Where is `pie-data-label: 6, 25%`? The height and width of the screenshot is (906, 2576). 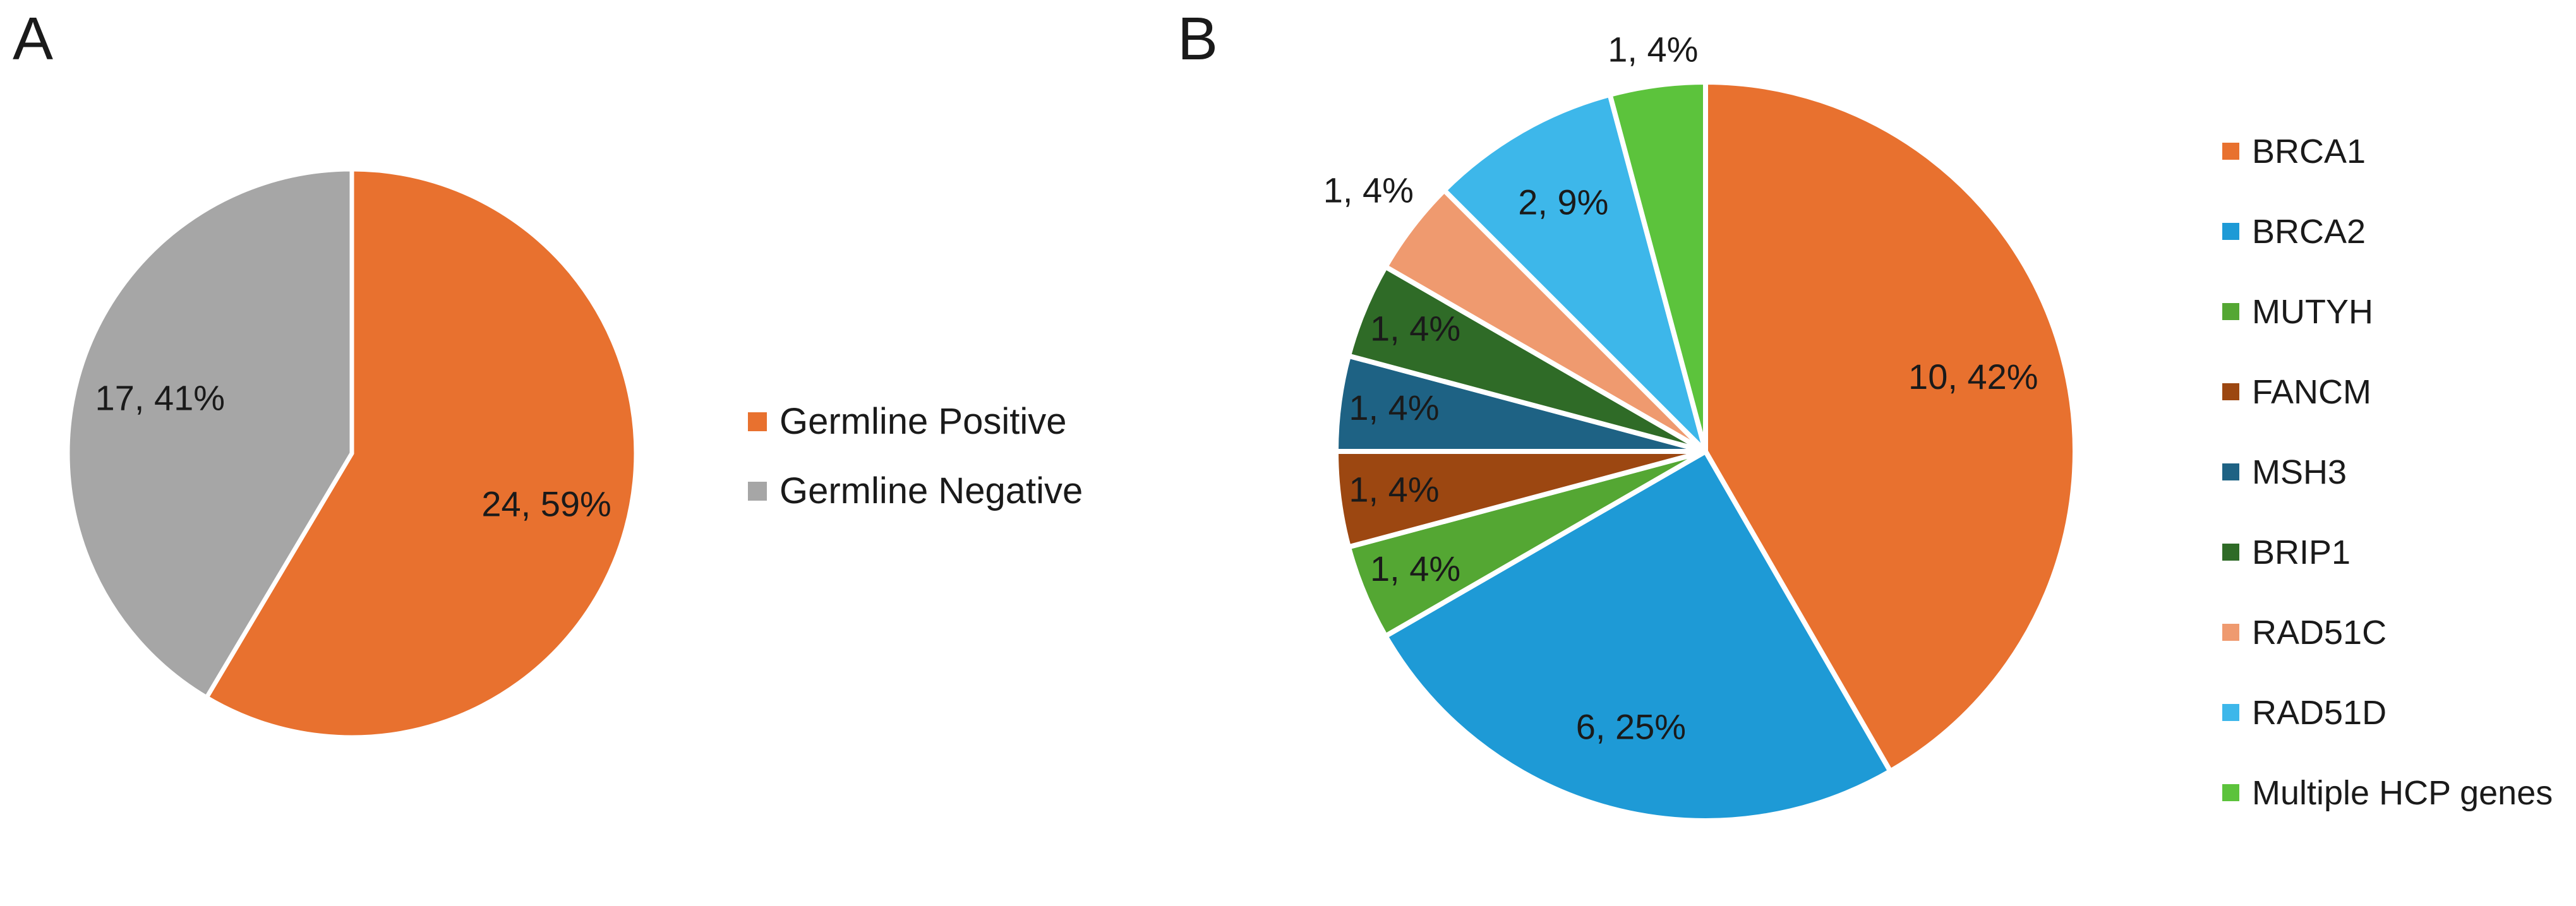
pie-data-label: 6, 25% is located at coordinates (1631, 727).